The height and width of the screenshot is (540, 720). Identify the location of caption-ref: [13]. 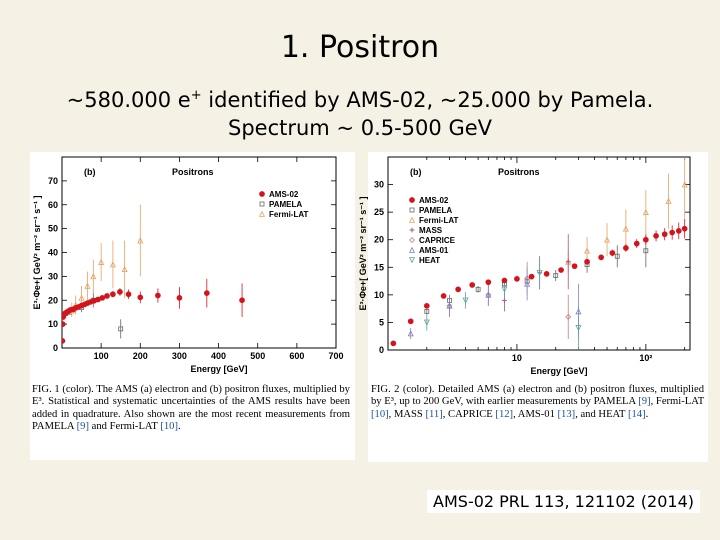
(566, 414).